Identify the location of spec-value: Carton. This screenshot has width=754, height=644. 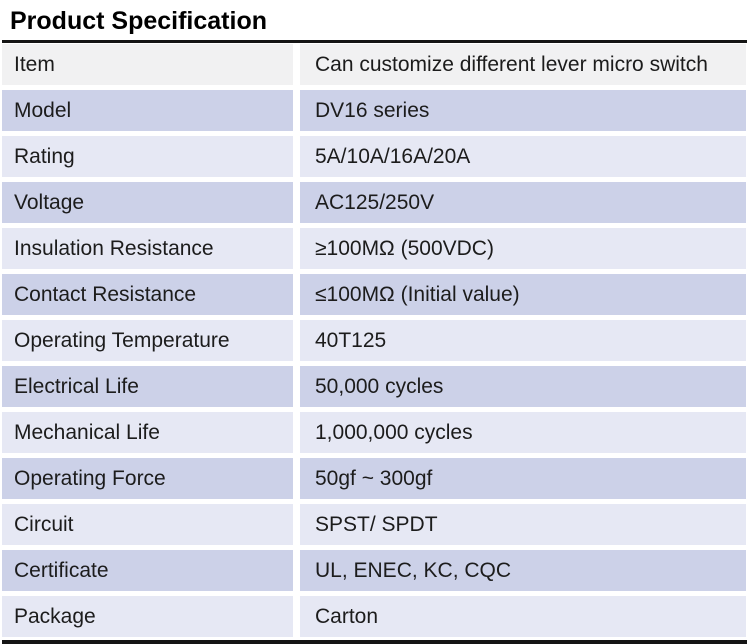
(523, 616).